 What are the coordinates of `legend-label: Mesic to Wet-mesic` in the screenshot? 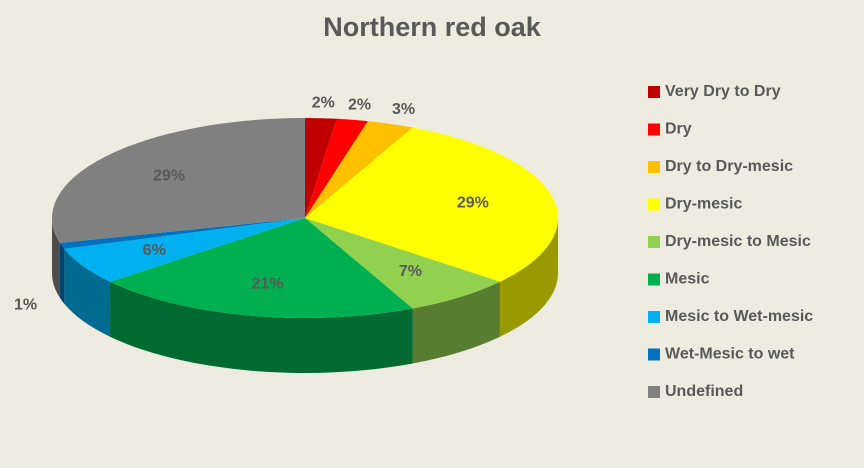 It's located at (739, 316).